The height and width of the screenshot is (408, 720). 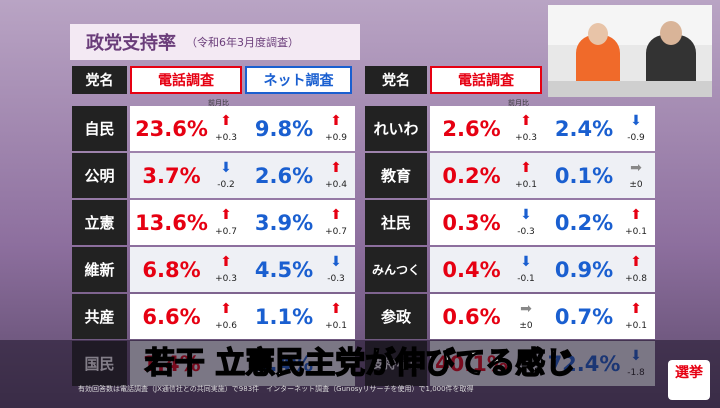 What do you see at coordinates (471, 269) in the screenshot?
I see `phone-value: 0.4%` at bounding box center [471, 269].